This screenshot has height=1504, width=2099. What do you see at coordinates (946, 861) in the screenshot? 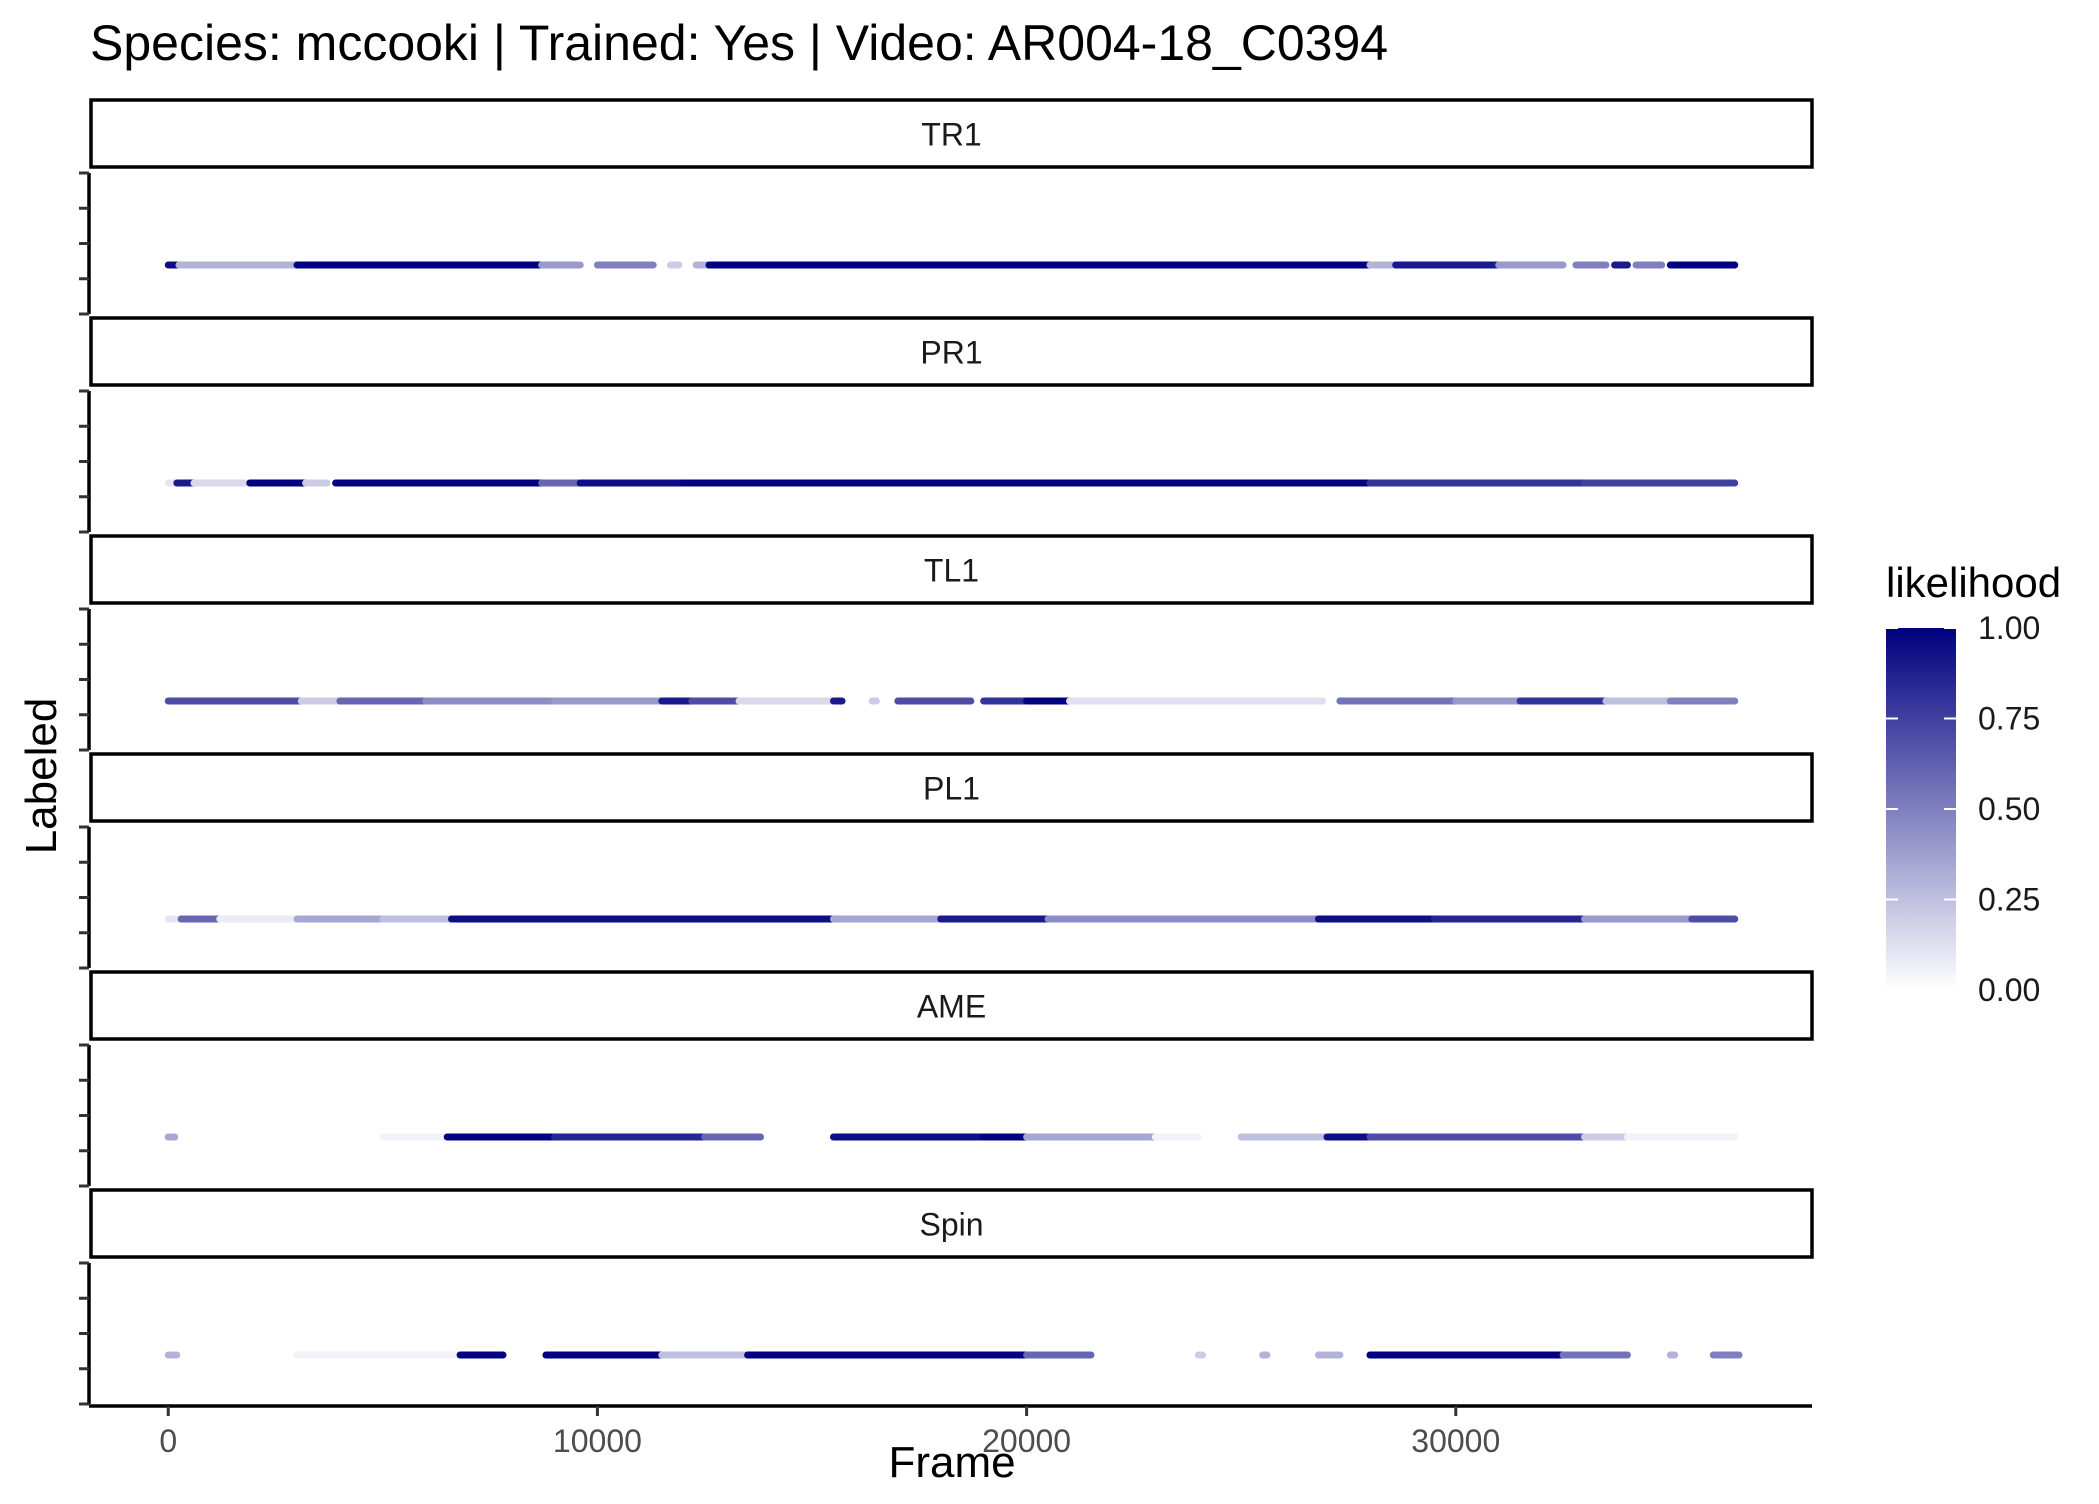
I see `facet-pl1: PL1` at bounding box center [946, 861].